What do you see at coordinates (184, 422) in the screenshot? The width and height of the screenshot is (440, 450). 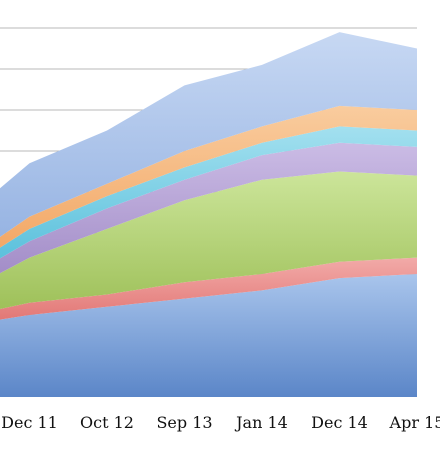 I see `x-tick-label: Sep 13` at bounding box center [184, 422].